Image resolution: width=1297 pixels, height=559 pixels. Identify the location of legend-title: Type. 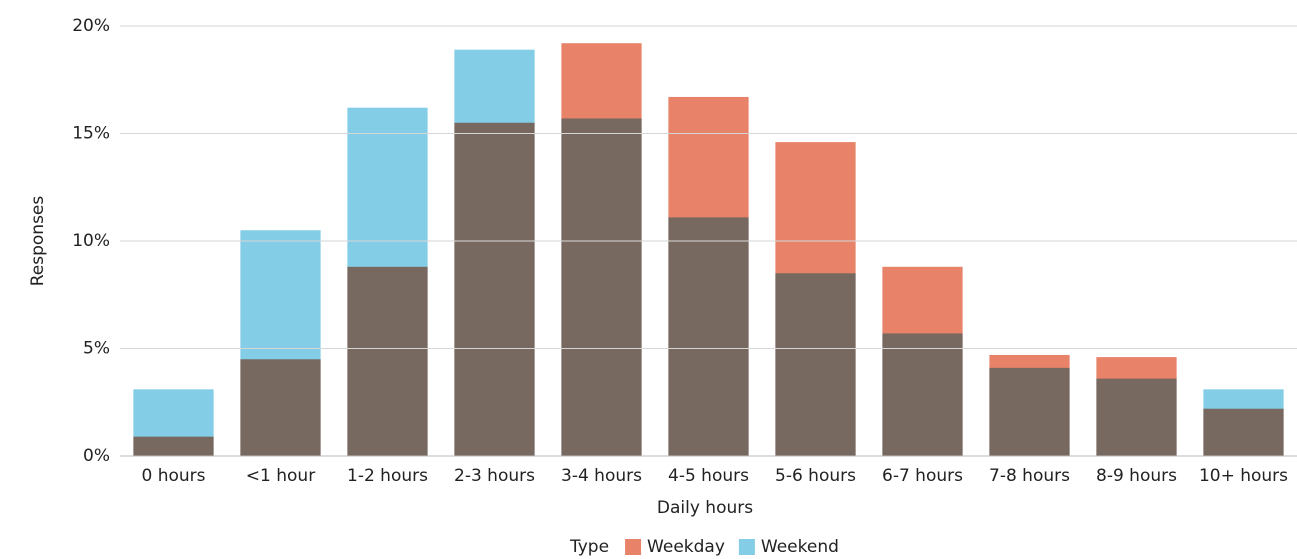
(589, 547).